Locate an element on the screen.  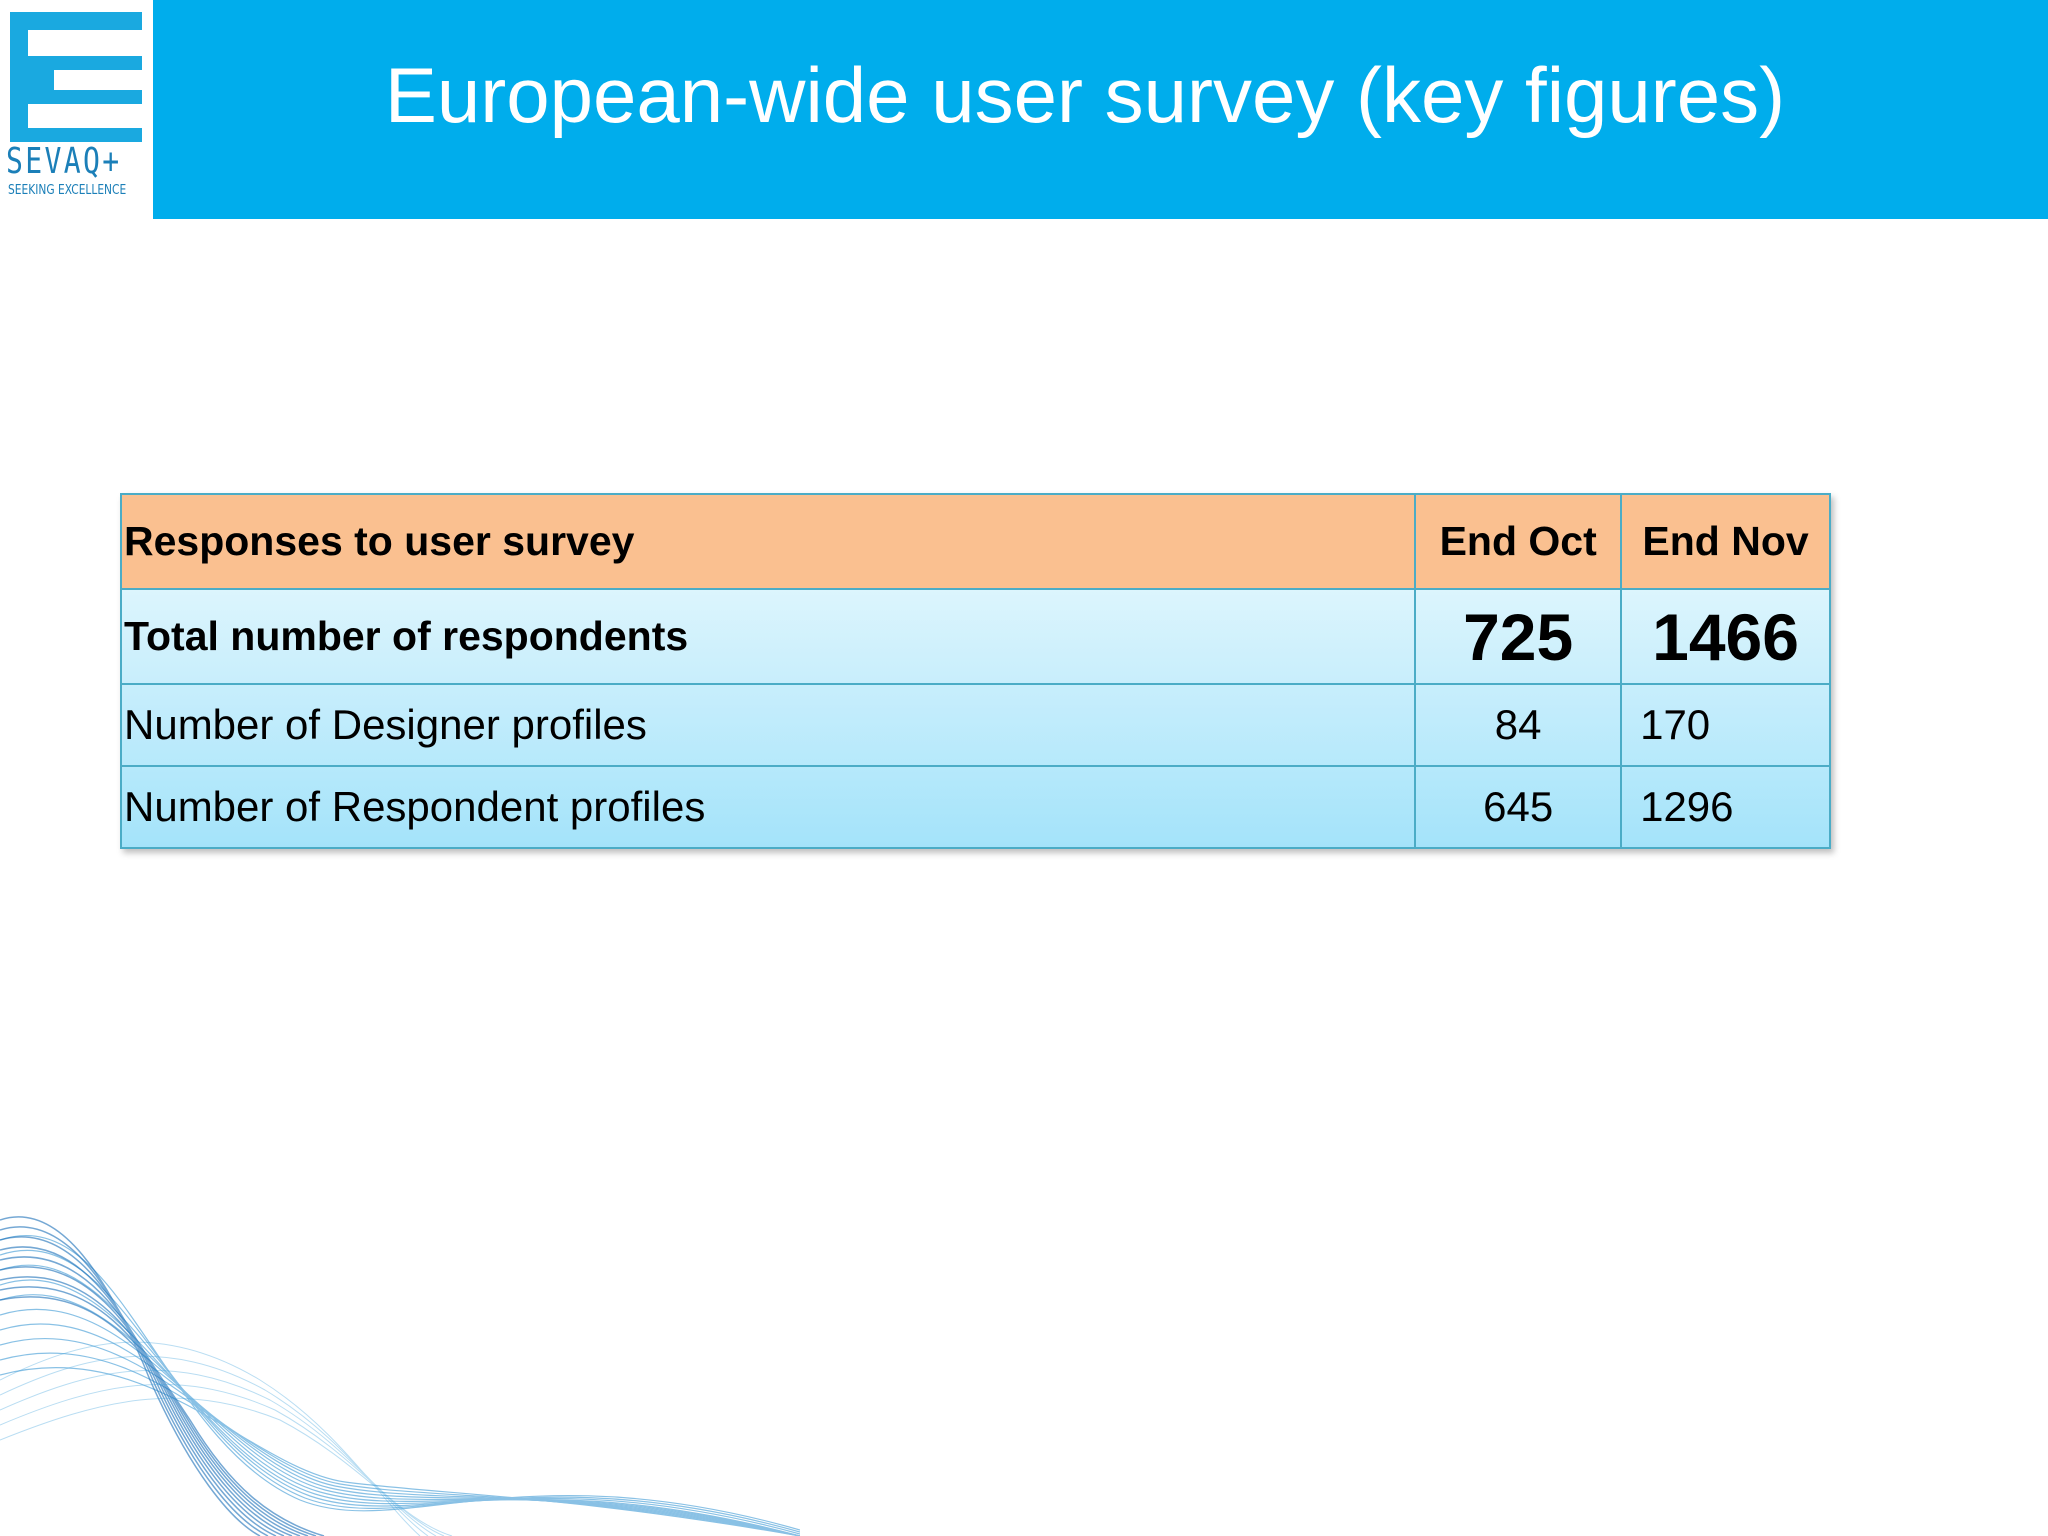
table-row-respondent-profiles: Number of Respondent profiles 645 1296 is located at coordinates (975, 807).